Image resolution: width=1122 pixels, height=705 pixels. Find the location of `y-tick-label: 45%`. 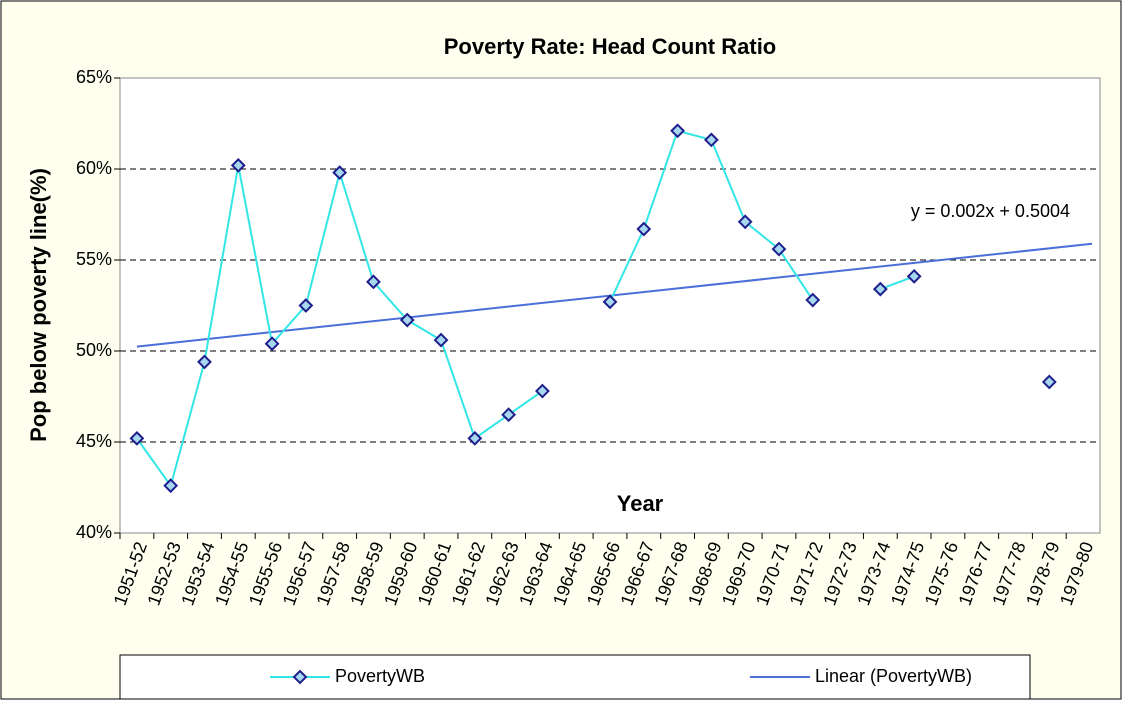

y-tick-label: 45% is located at coordinates (94, 441).